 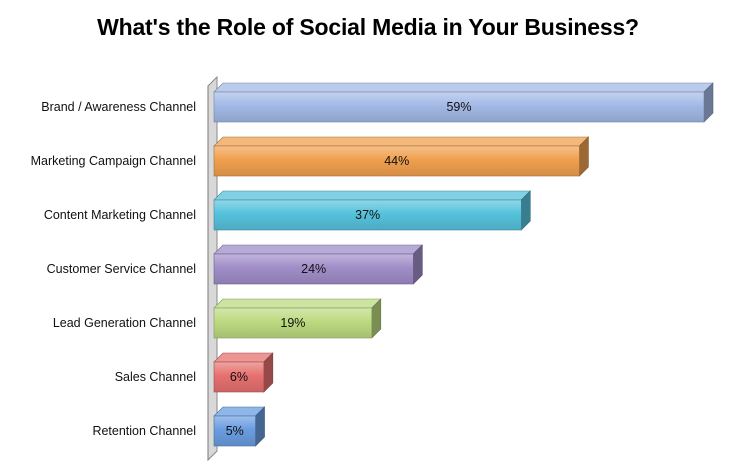 I want to click on bar: 59%, so click(x=463, y=102).